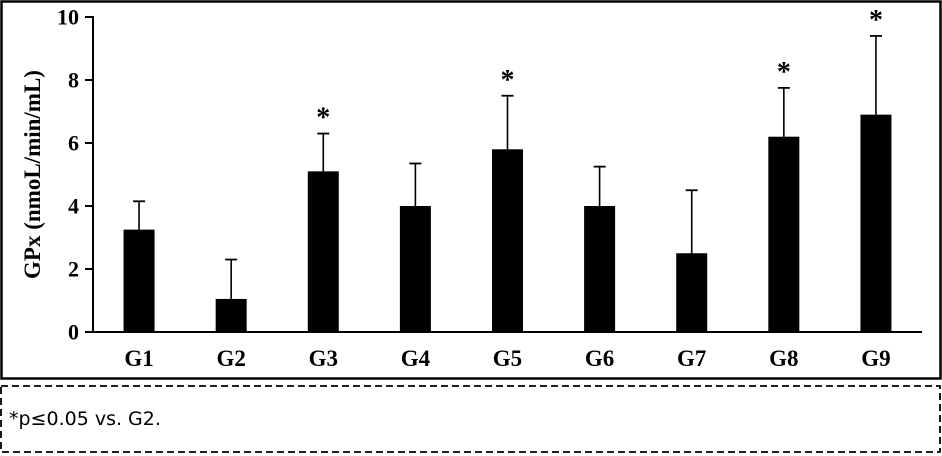 The width and height of the screenshot is (942, 456). What do you see at coordinates (691, 358) in the screenshot?
I see `x-tick-label: G7` at bounding box center [691, 358].